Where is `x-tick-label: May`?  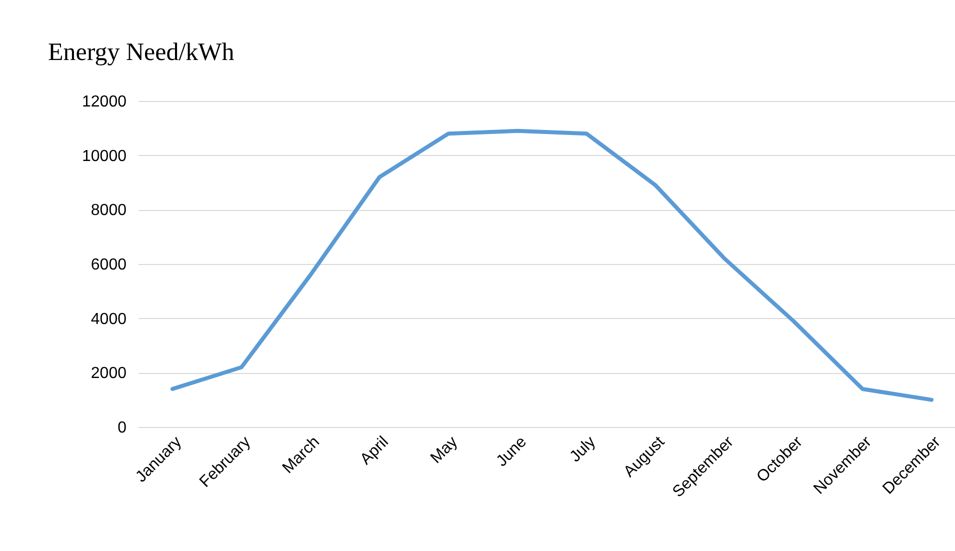
x-tick-label: May is located at coordinates (445, 450).